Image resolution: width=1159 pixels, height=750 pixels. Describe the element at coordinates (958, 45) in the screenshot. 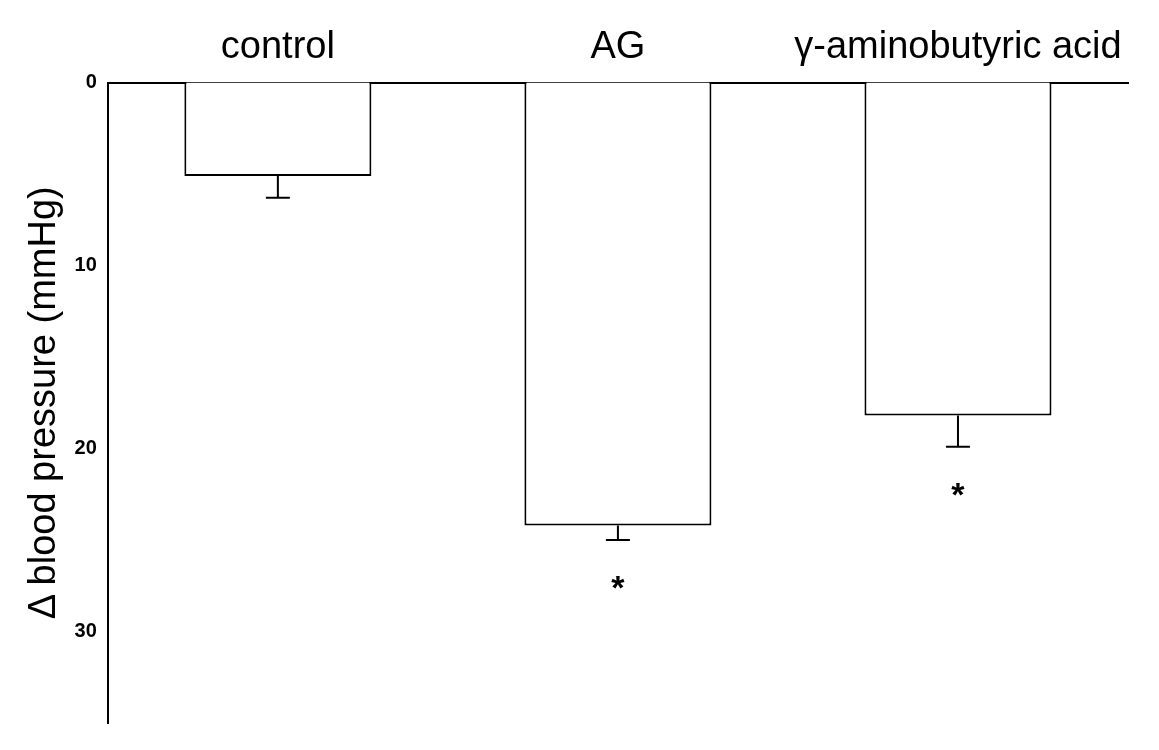

I see `x-tick-label: γ-aminobutyric acid` at that location.